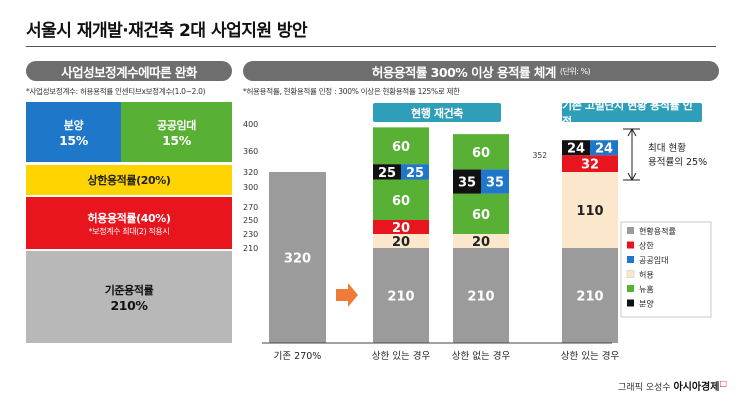  What do you see at coordinates (73, 125) in the screenshot?
I see `sale-label: 분양` at bounding box center [73, 125].